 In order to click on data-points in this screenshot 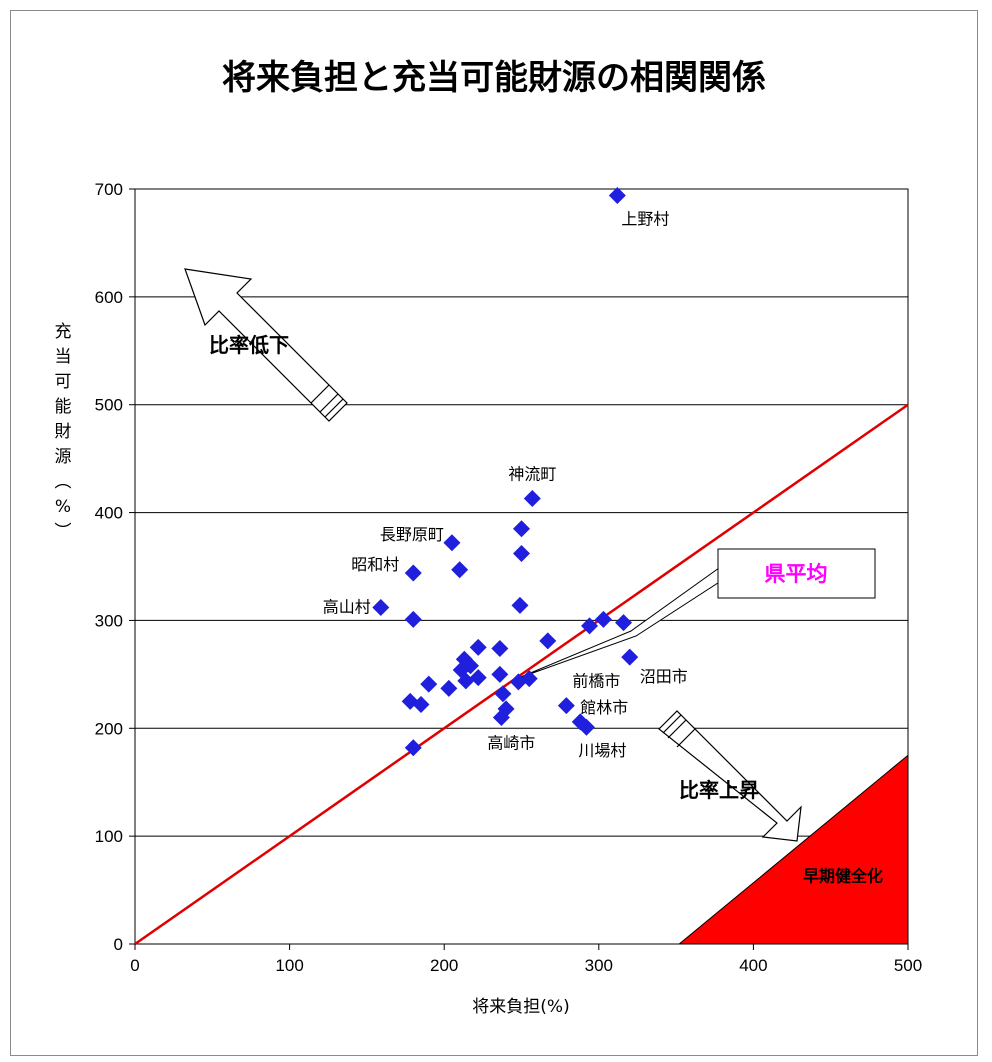, I will do `click(505, 471)`.